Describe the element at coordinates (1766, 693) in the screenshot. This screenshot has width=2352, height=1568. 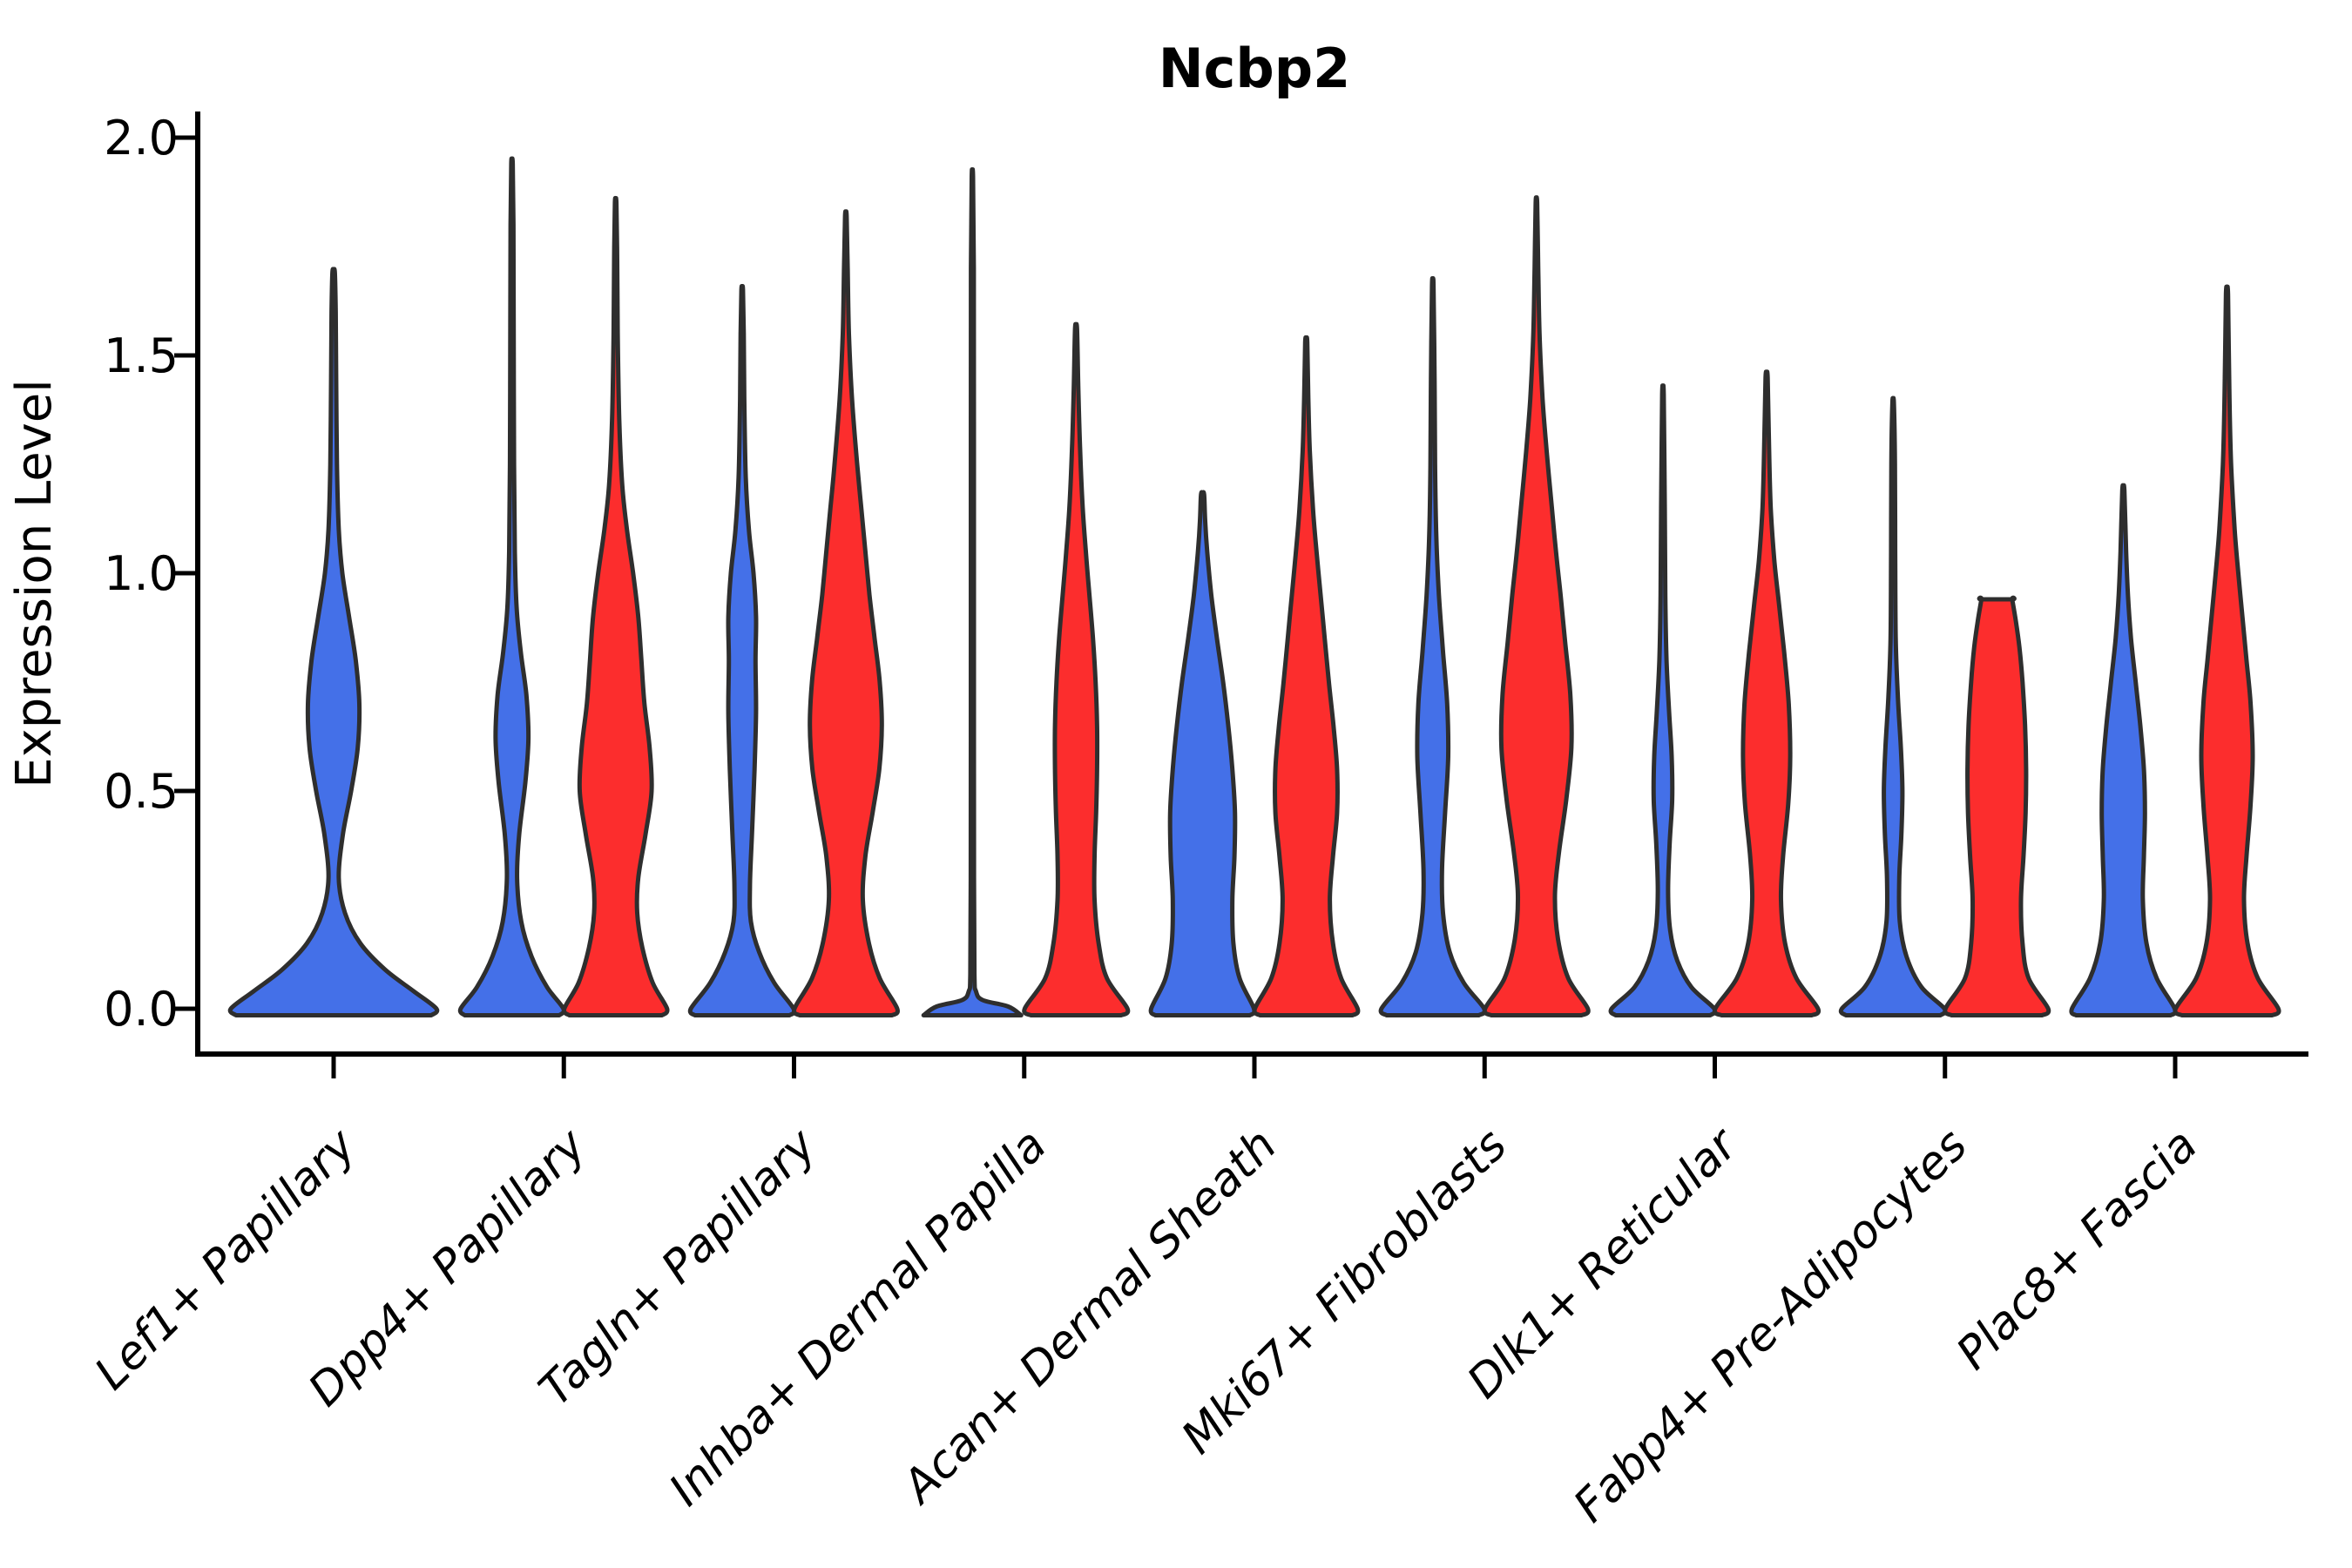
I see `violin-red-dlk1-reticular` at that location.